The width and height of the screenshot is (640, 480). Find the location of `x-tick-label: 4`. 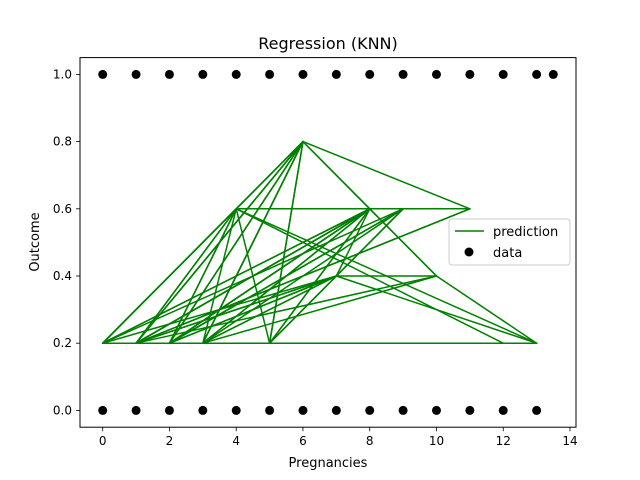

x-tick-label: 4 is located at coordinates (236, 441).